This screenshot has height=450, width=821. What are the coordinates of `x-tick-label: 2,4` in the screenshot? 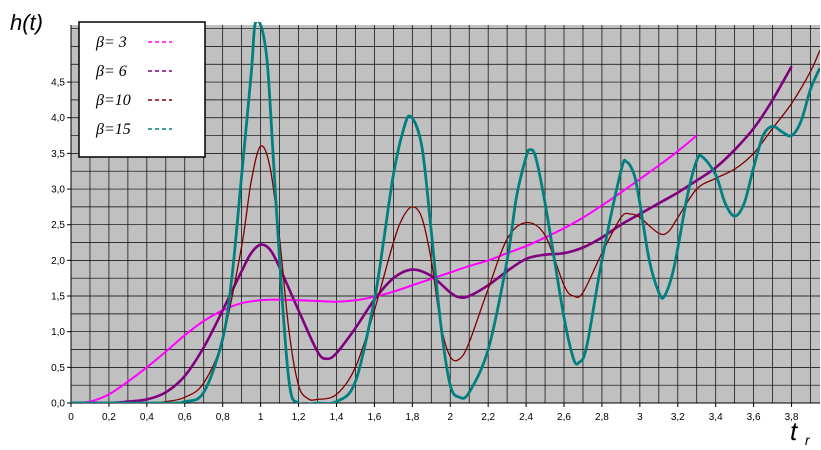 It's located at (526, 417).